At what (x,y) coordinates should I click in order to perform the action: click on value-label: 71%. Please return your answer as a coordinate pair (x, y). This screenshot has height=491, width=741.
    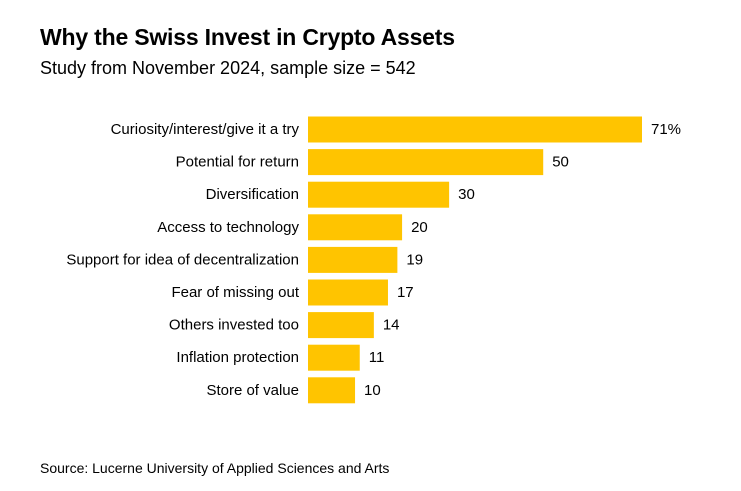
    Looking at the image, I should click on (666, 129).